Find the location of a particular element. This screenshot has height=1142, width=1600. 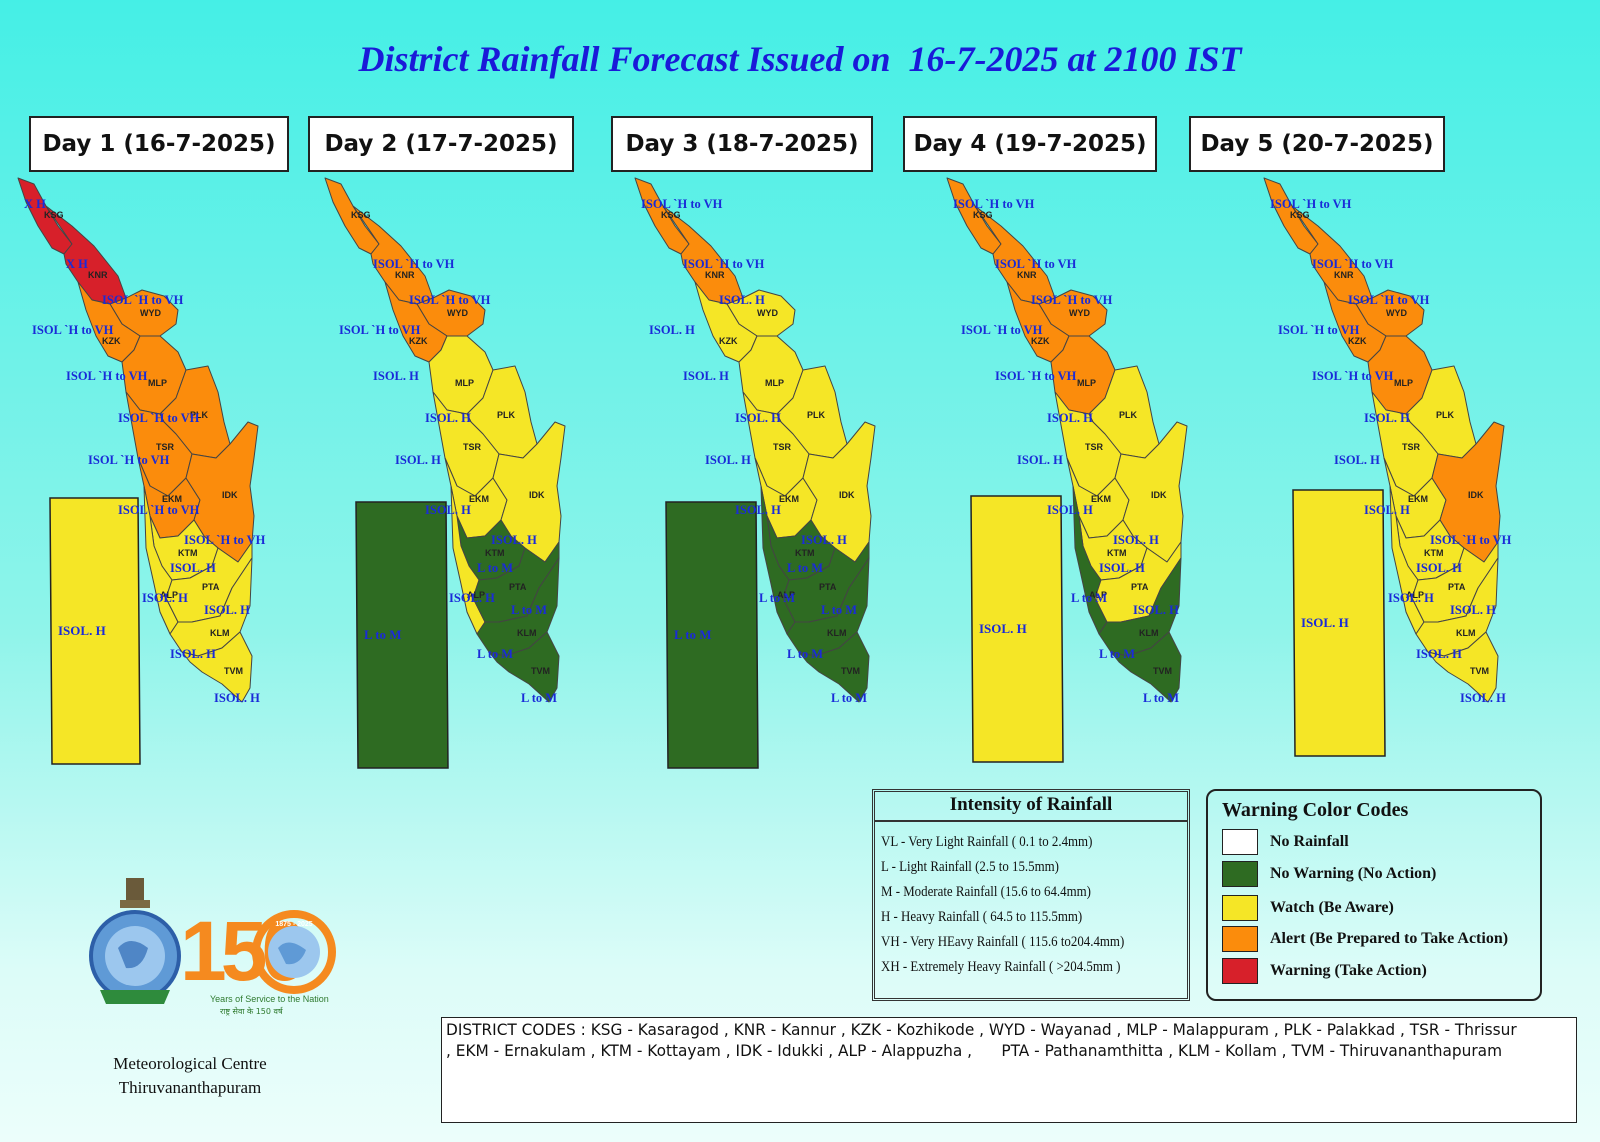

district-code-knr-day-5: KNR is located at coordinates (1344, 275).